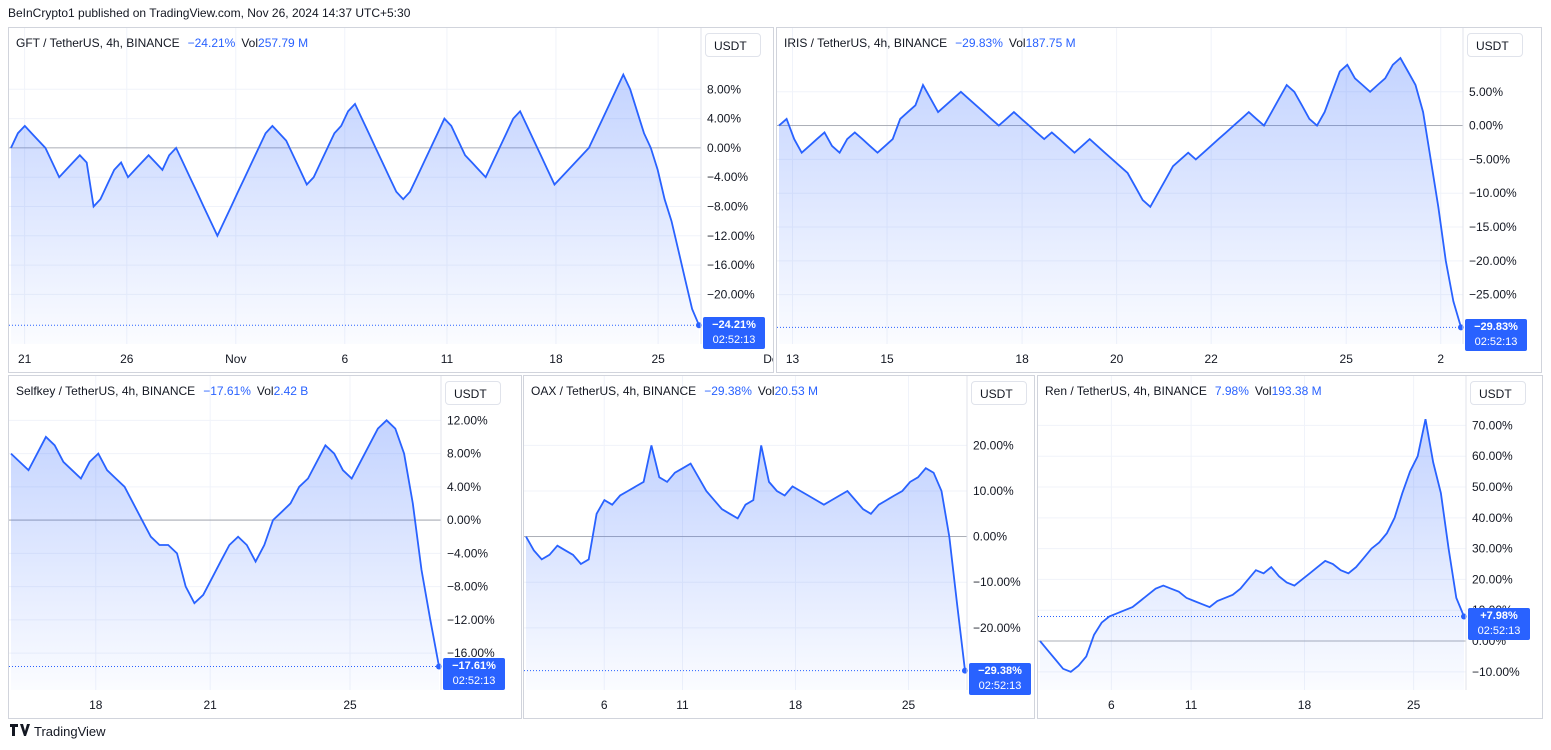 This screenshot has height=750, width=1551. What do you see at coordinates (1493, 227) in the screenshot?
I see `y-tick-label: −15.00%` at bounding box center [1493, 227].